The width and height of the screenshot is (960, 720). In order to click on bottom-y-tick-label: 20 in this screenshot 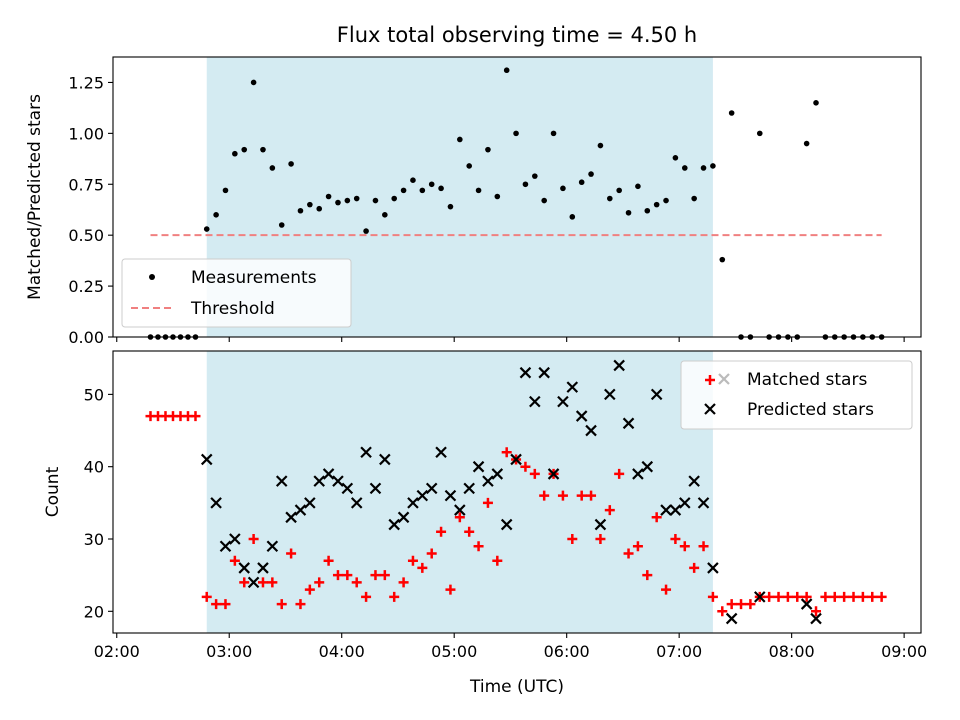, I will do `click(94, 611)`.